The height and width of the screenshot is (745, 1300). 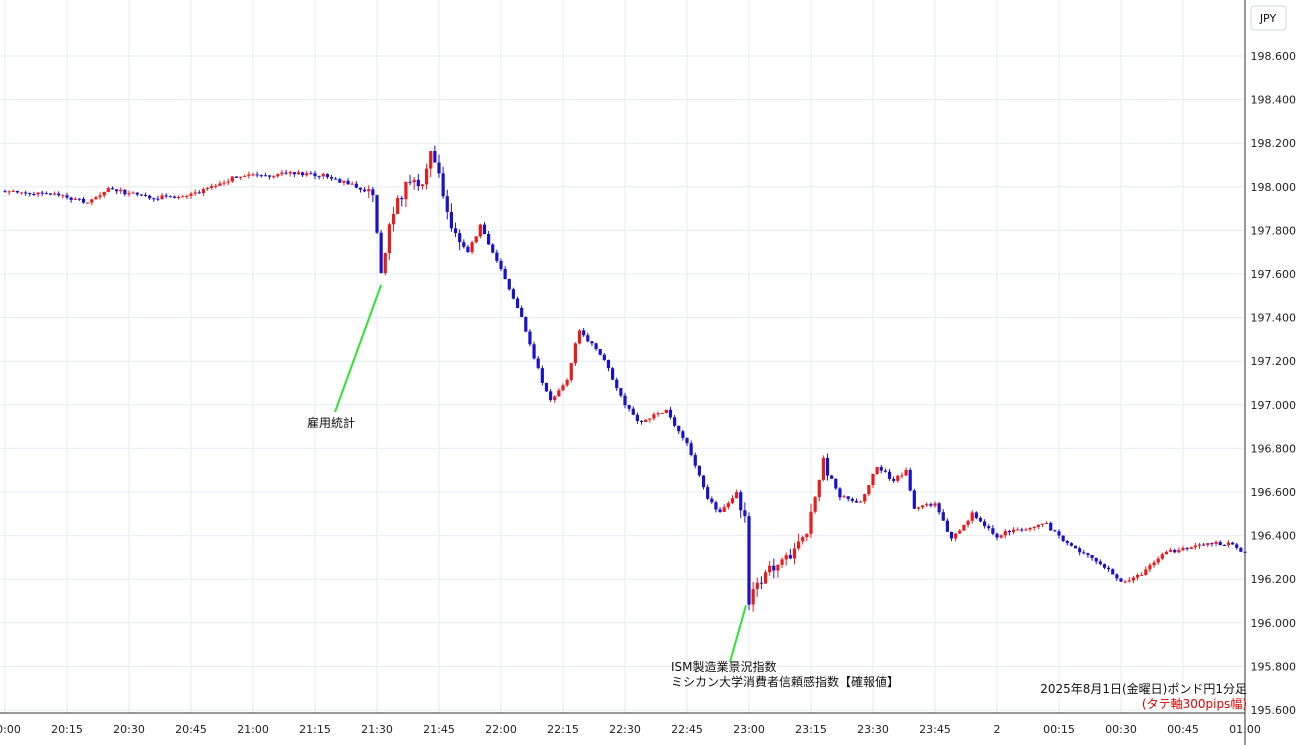 I want to click on price-tick-label: 196.000, so click(x=1274, y=623).